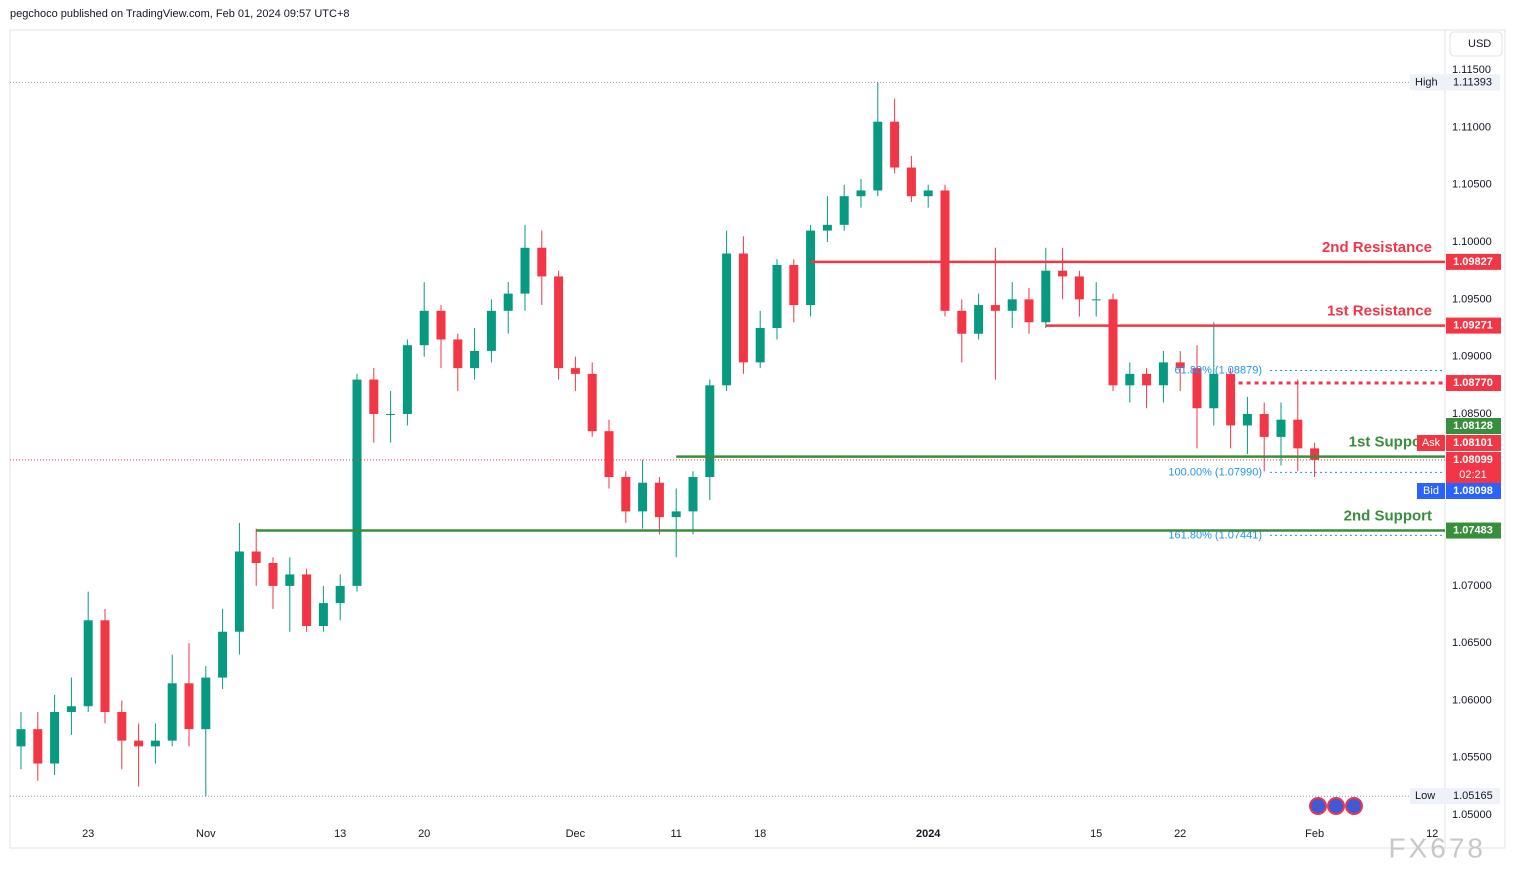 The height and width of the screenshot is (883, 1515). Describe the element at coordinates (206, 834) in the screenshot. I see `x-tick-label: Nov` at that location.